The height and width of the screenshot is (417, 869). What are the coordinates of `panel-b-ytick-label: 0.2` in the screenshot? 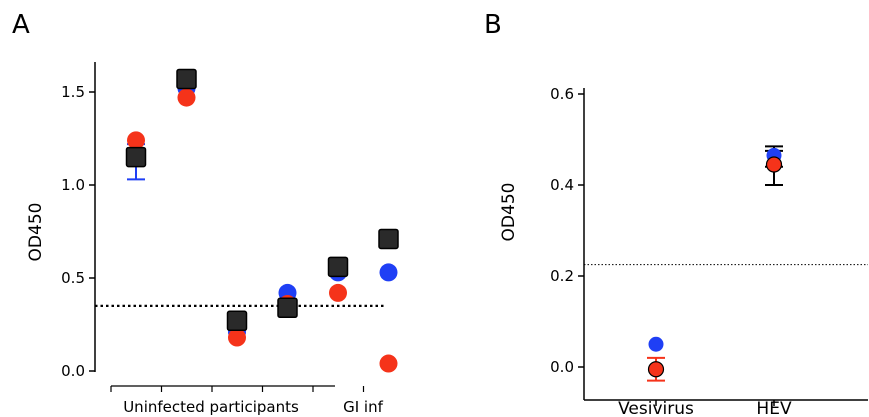 It's located at (562, 276).